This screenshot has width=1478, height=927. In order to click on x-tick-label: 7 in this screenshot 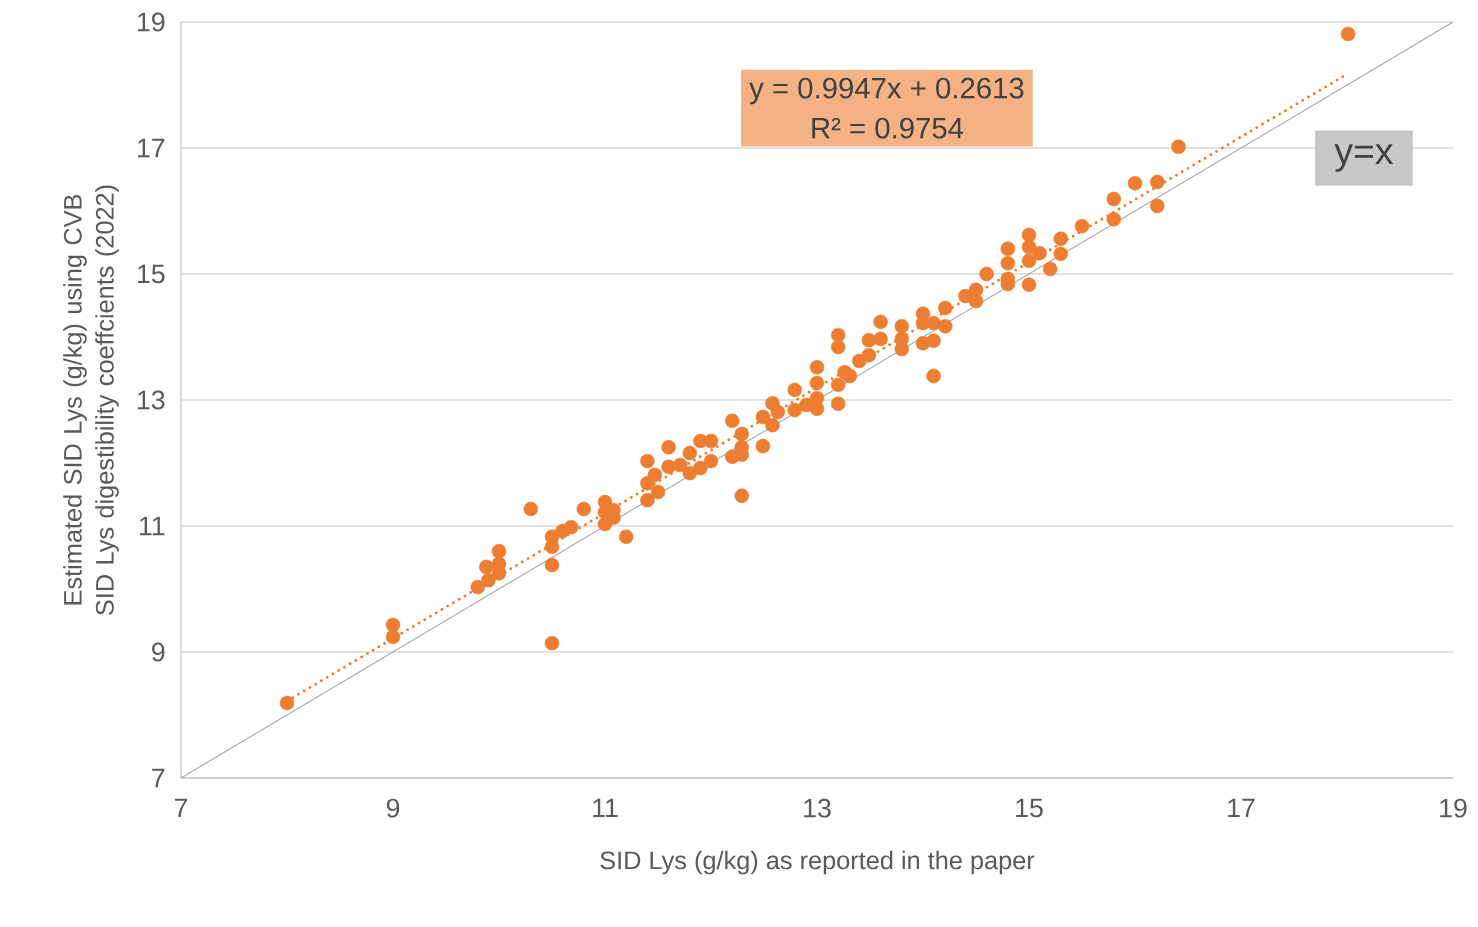, I will do `click(181, 808)`.